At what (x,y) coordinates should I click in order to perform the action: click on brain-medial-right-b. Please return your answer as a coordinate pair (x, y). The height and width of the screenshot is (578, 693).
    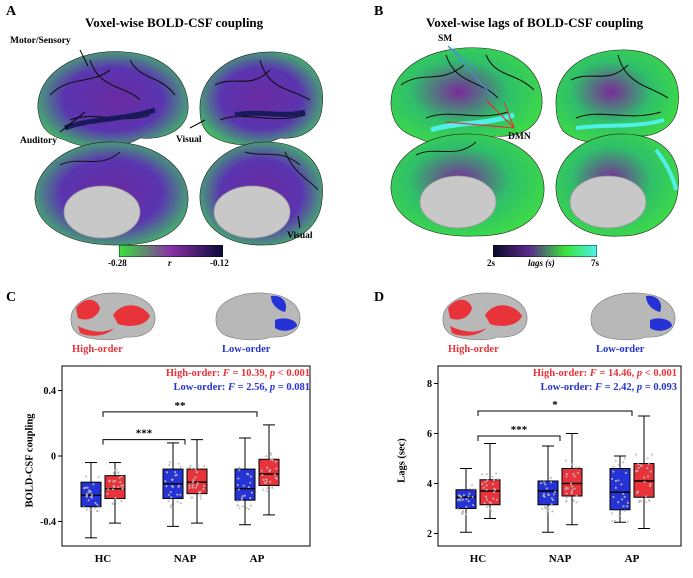
    Looking at the image, I should click on (617, 185).